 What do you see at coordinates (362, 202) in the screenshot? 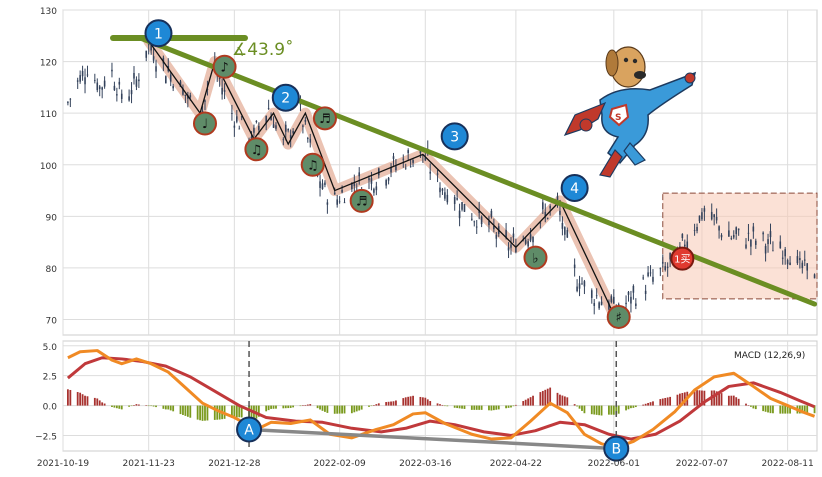
I see `pattern-marker-label: ♬` at bounding box center [362, 202].